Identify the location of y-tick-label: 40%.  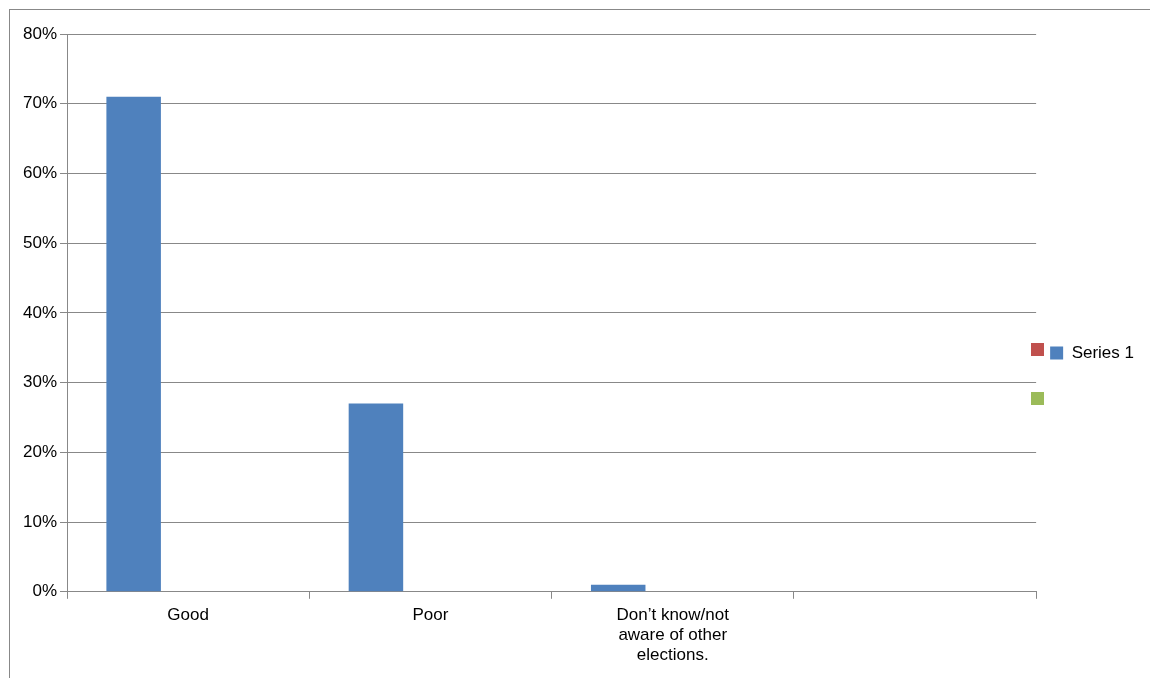
(40, 312).